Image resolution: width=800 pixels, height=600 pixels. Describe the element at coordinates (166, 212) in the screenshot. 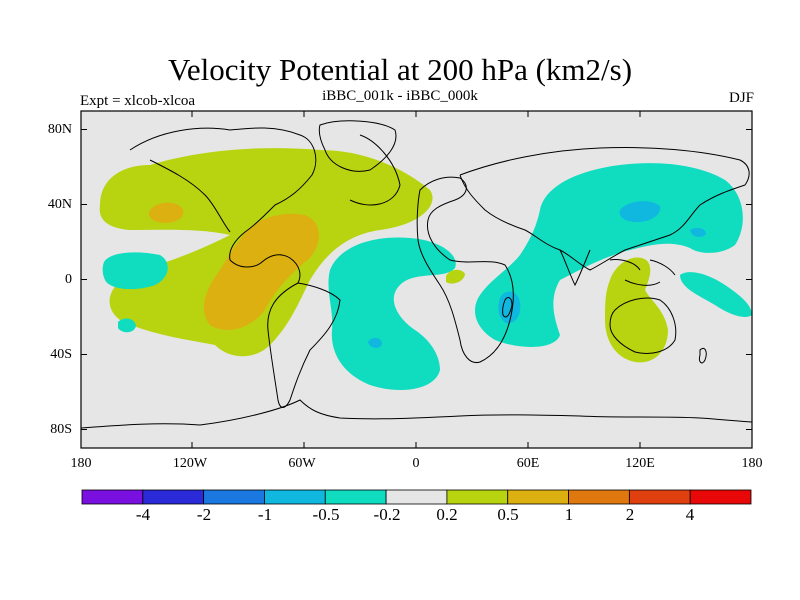

I see `contour-strong-positive-npacific` at that location.